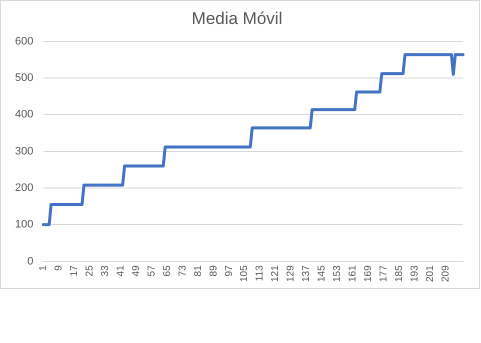  I want to click on x-tick-label: 105, so click(244, 273).